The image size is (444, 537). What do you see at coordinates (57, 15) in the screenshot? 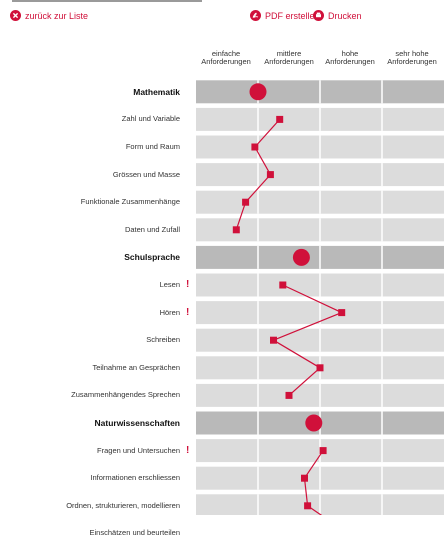
I see `back-to-list-label: zurück zur Liste` at bounding box center [57, 15].